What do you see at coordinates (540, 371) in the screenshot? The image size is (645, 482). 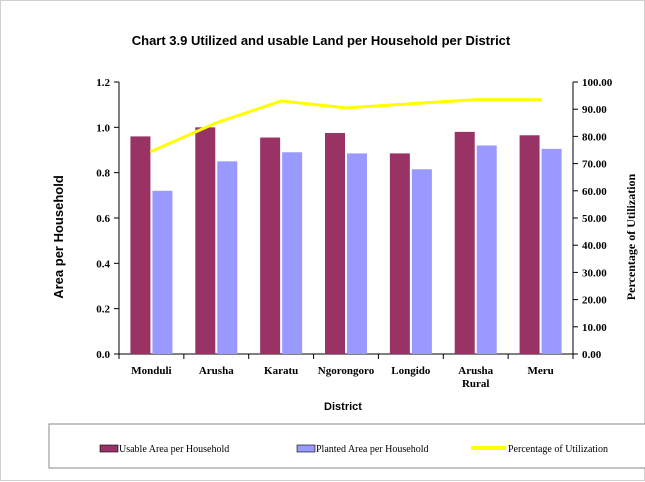 I see `x-tick-label: Meru` at bounding box center [540, 371].